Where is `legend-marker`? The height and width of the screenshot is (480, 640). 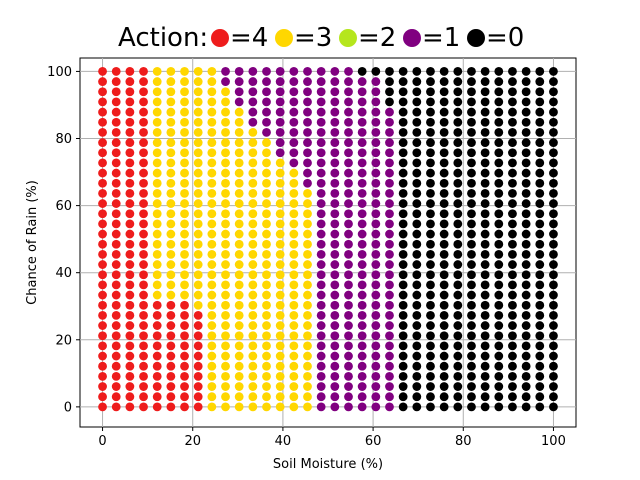 legend-marker is located at coordinates (220, 38).